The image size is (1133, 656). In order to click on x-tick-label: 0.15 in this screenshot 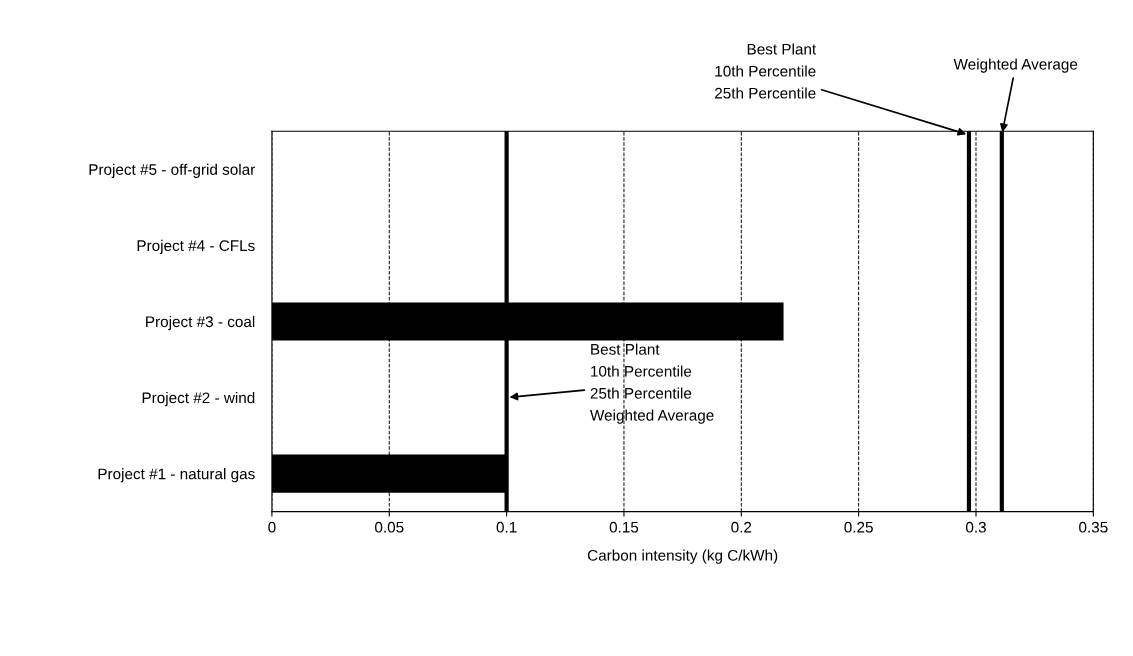, I will do `click(624, 527)`.